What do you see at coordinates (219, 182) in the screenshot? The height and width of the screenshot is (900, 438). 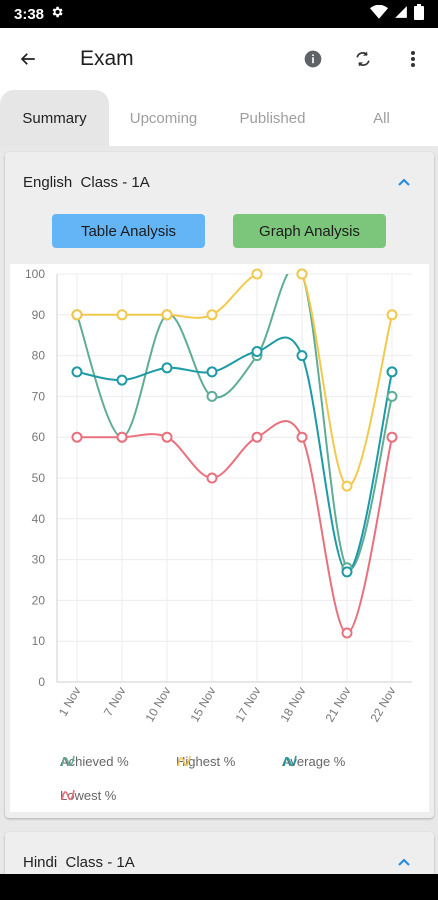 I see `card-header: English Class - 1A` at bounding box center [219, 182].